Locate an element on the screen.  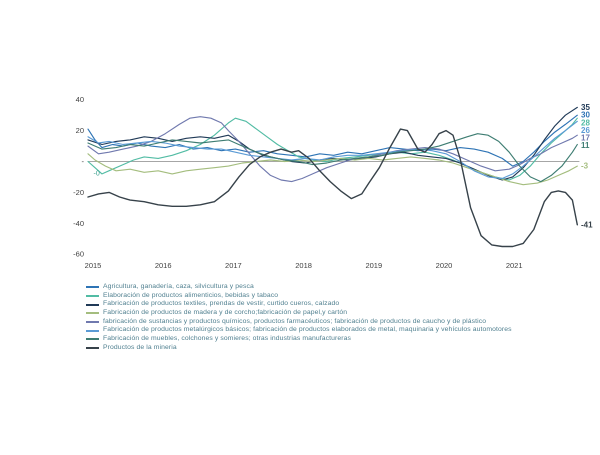
y-tick-label: -40 is located at coordinates (78, 223).